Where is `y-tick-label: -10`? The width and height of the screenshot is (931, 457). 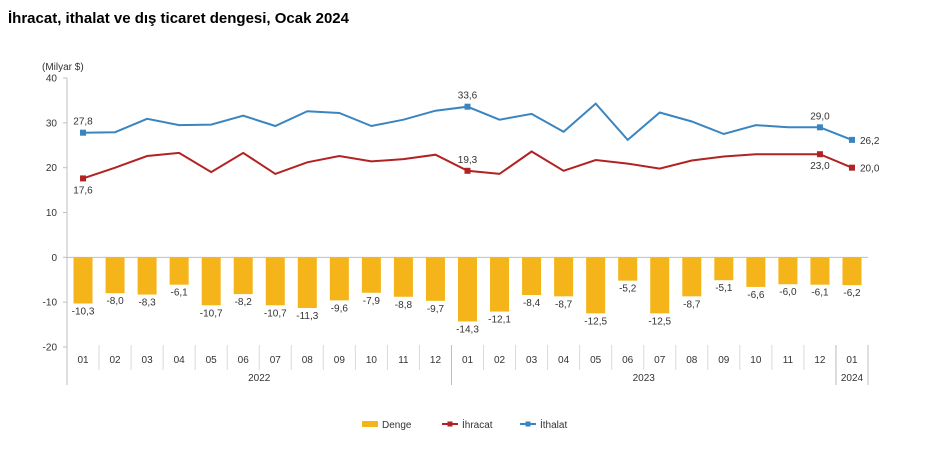
y-tick-label: -10 is located at coordinates (50, 303).